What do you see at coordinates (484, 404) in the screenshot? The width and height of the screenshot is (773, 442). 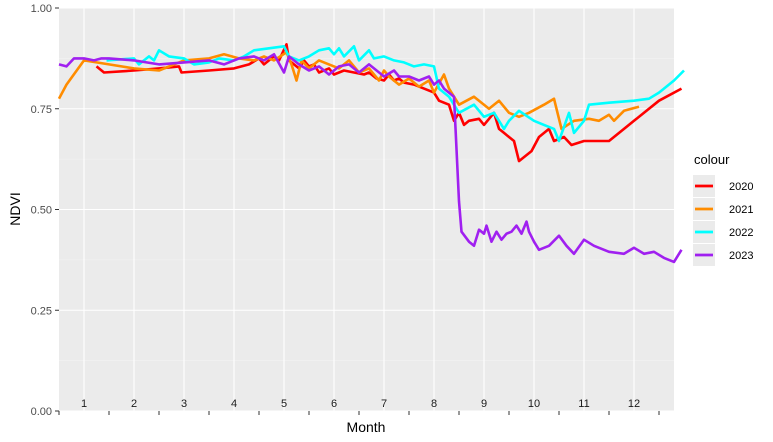 I see `month-label: 9` at bounding box center [484, 404].